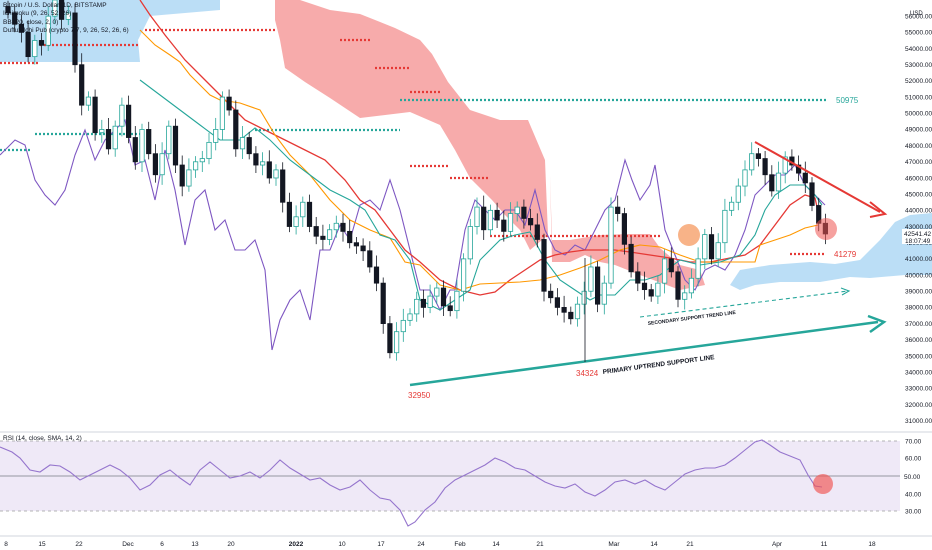 This screenshot has width=932, height=550. Describe the element at coordinates (231, 544) in the screenshot. I see `time-tick-6: 20` at that location.